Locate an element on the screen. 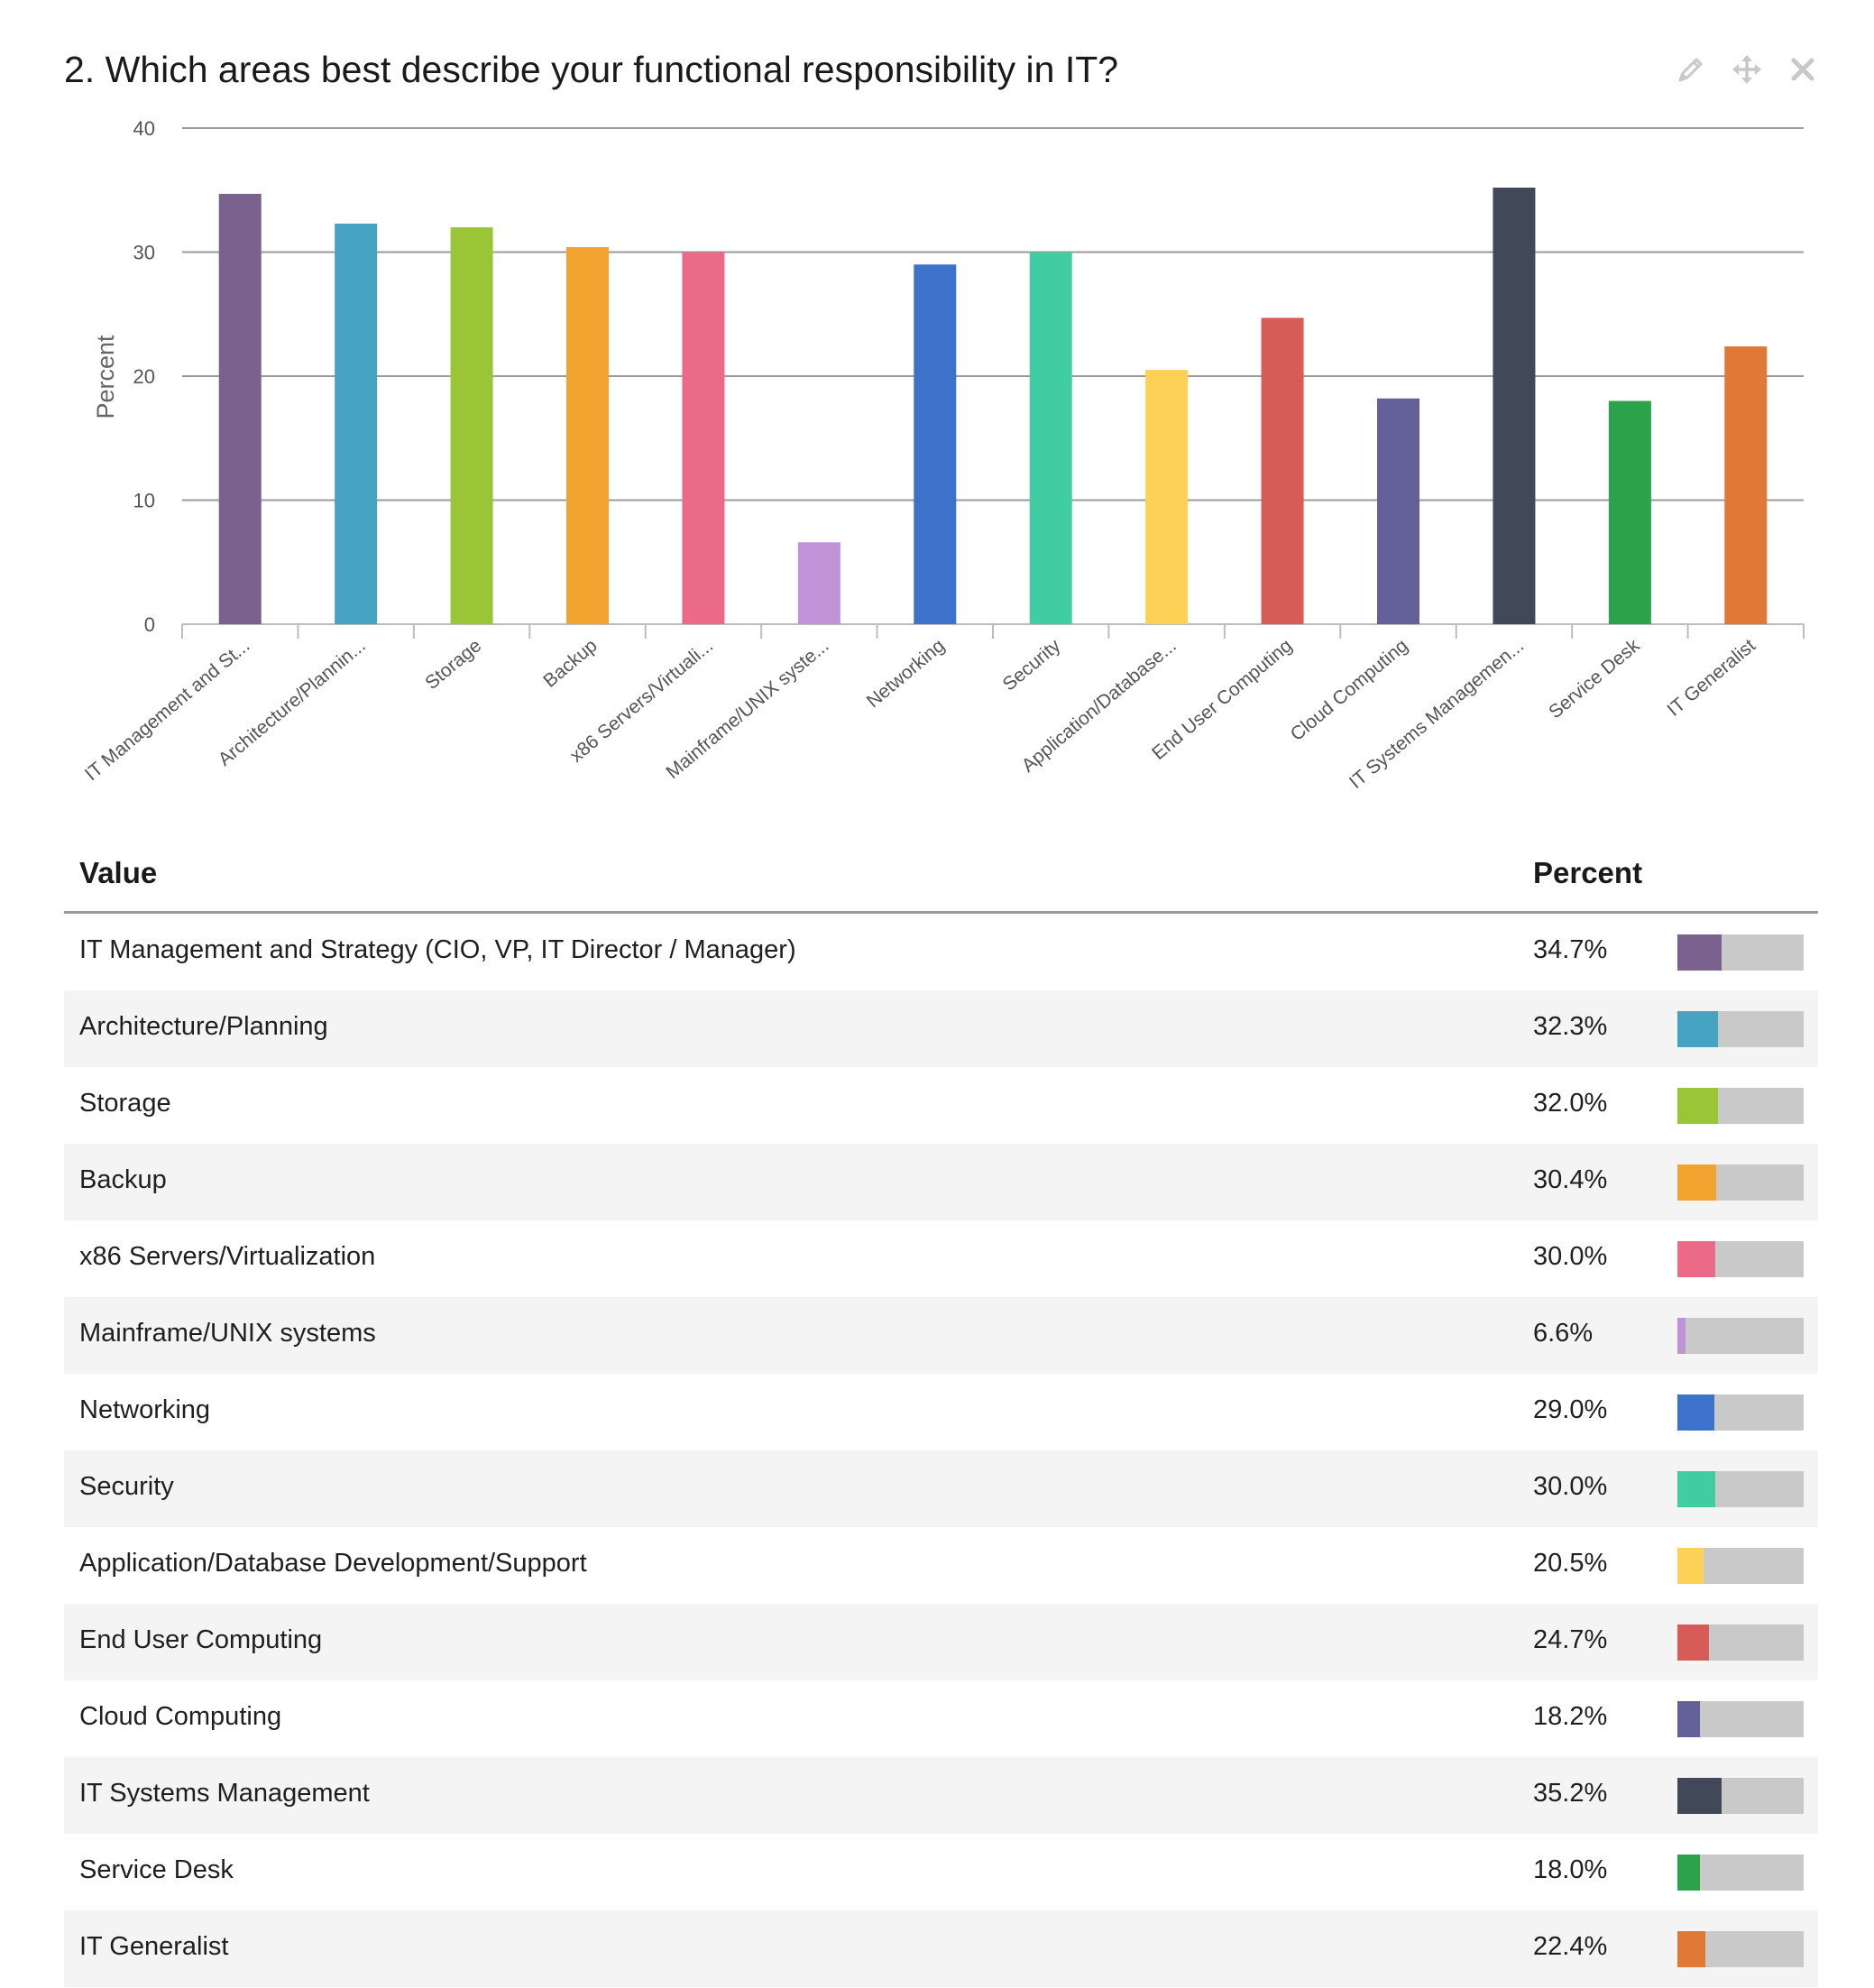  table-header: Value Percent is located at coordinates (941, 879).